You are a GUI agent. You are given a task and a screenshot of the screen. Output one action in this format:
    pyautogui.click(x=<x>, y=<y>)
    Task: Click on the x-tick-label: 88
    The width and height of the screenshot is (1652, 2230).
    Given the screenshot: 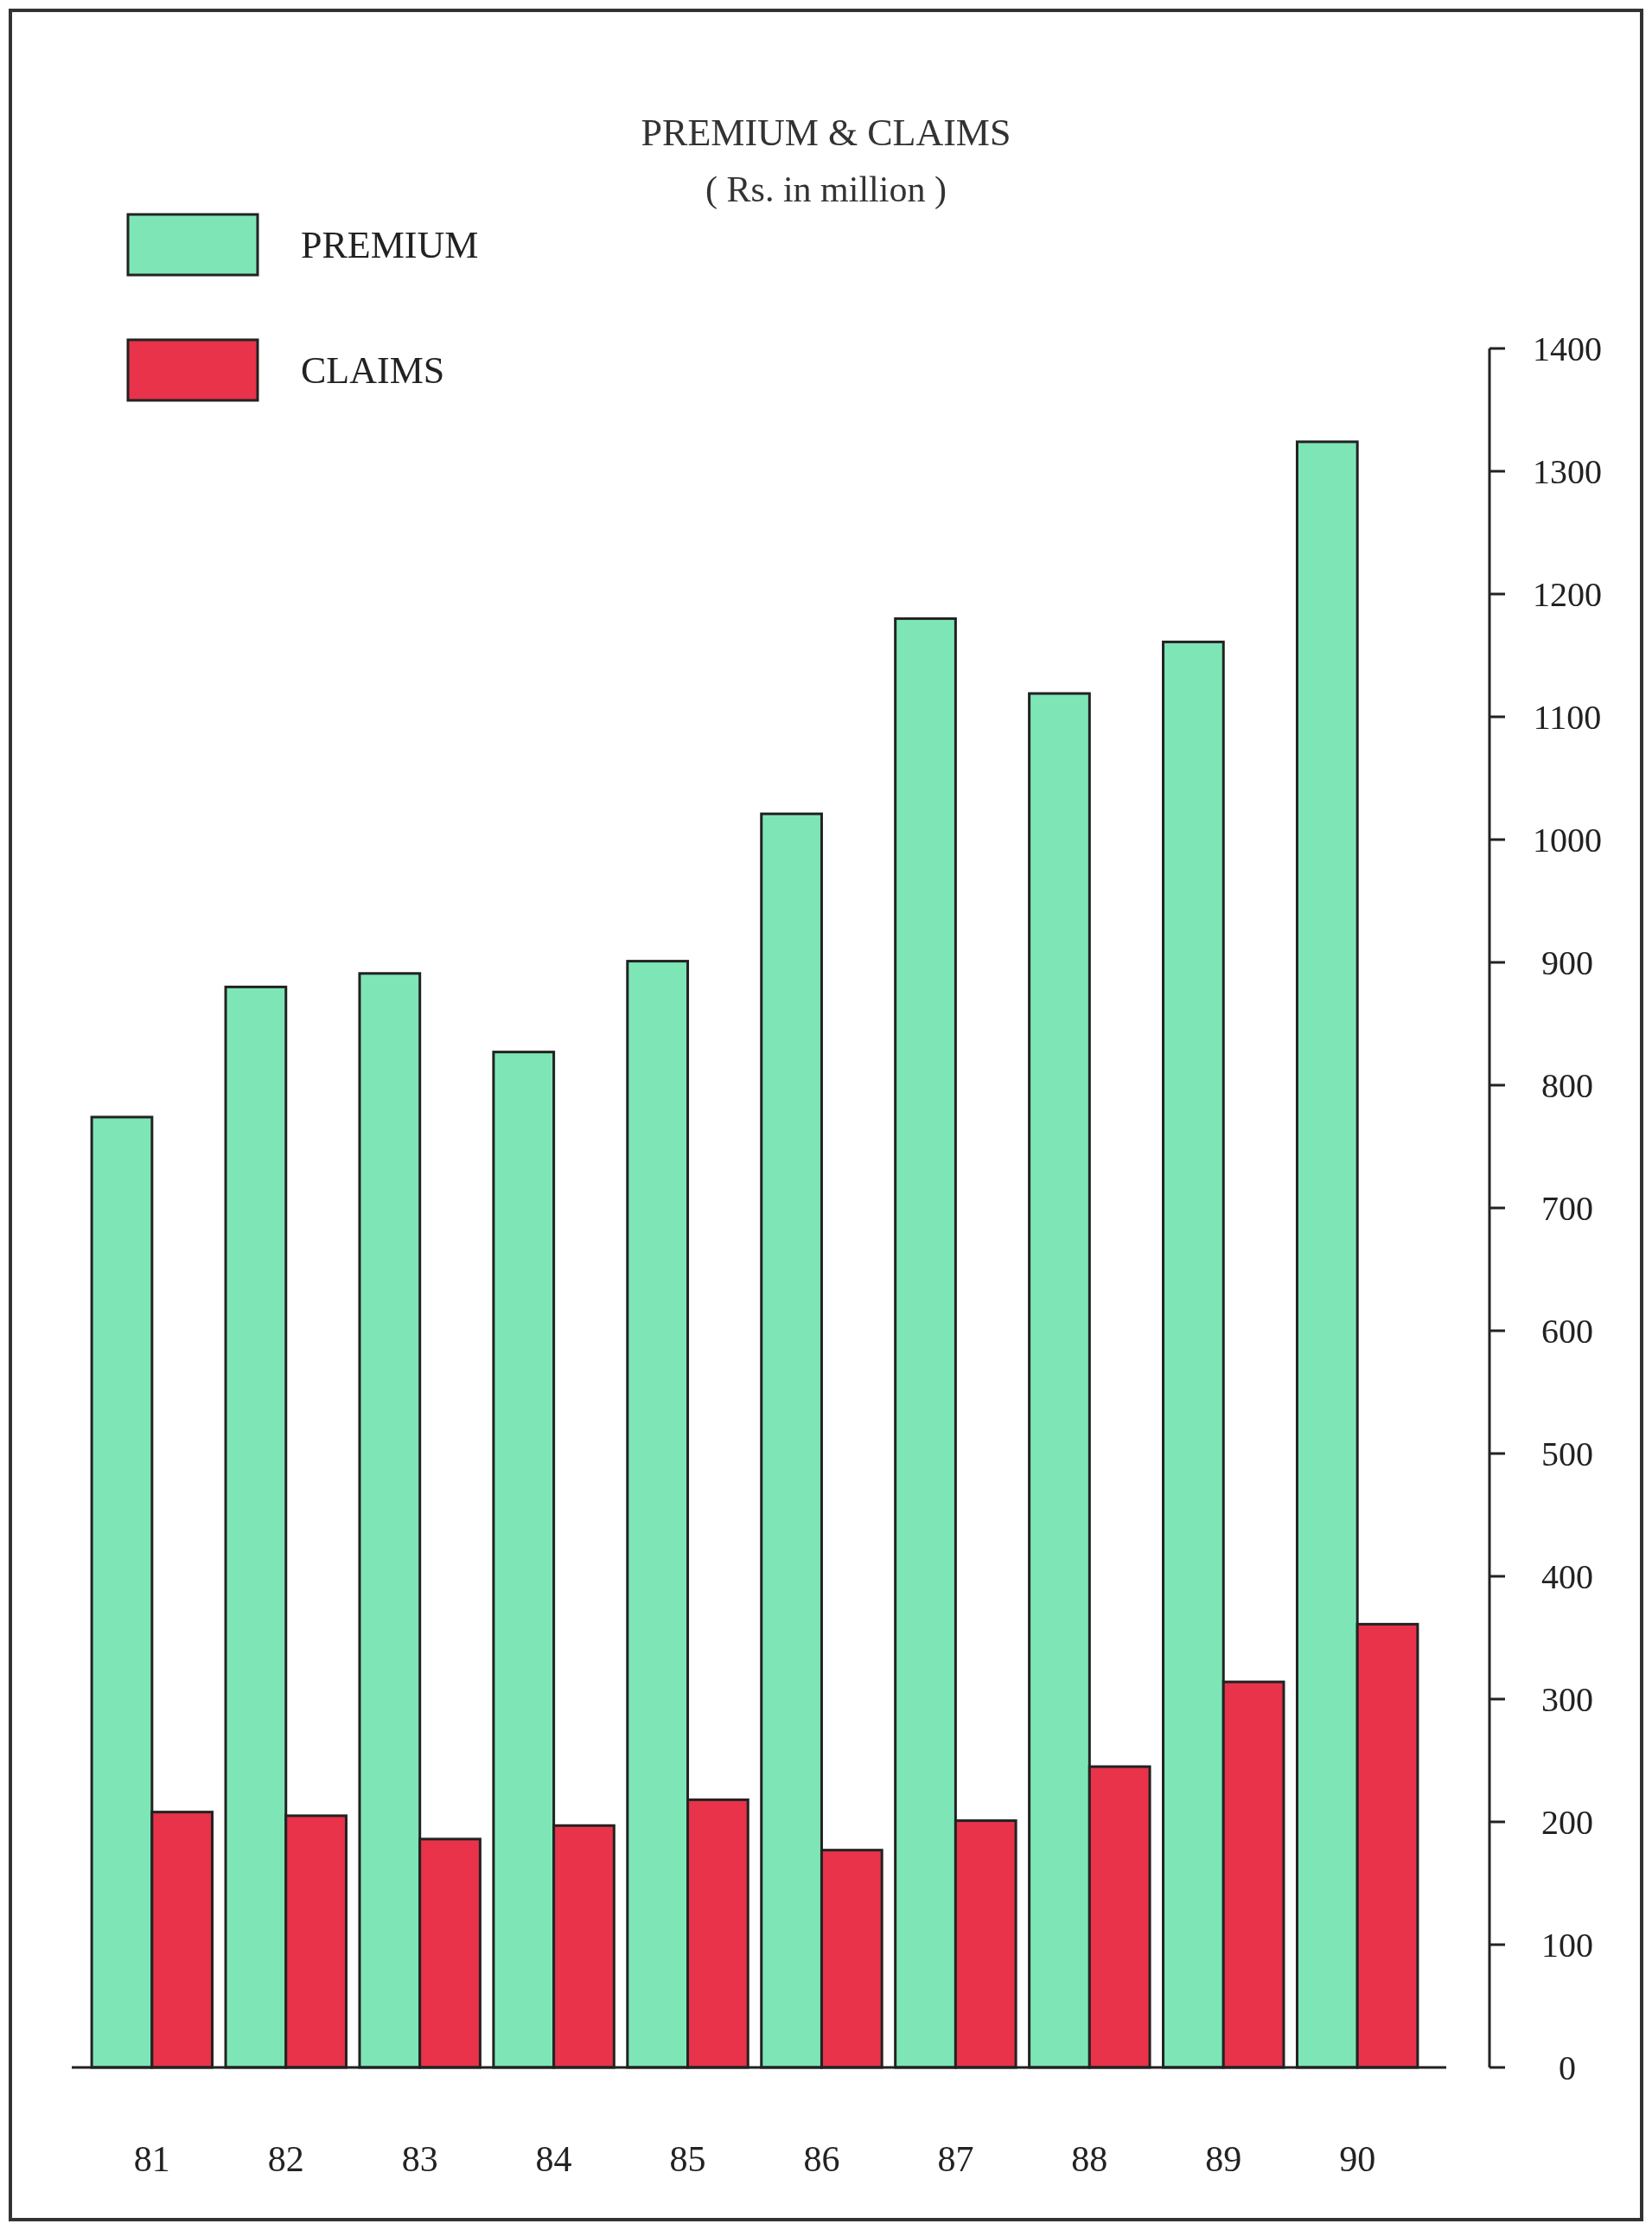 What is the action you would take?
    pyautogui.click(x=1089, y=2159)
    